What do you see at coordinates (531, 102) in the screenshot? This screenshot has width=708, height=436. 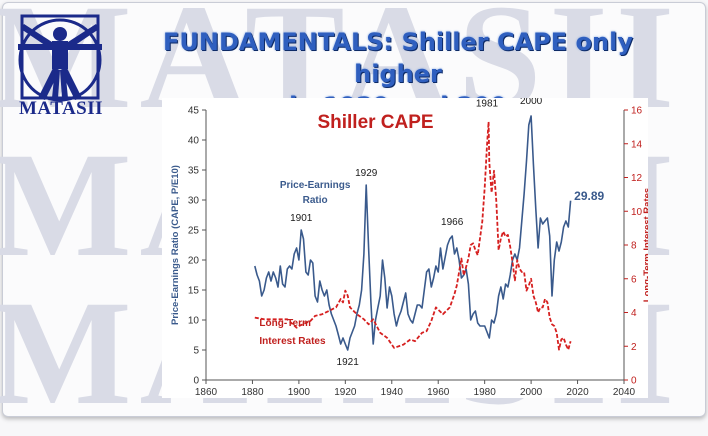 I see `chart-annotation: 2000` at bounding box center [531, 102].